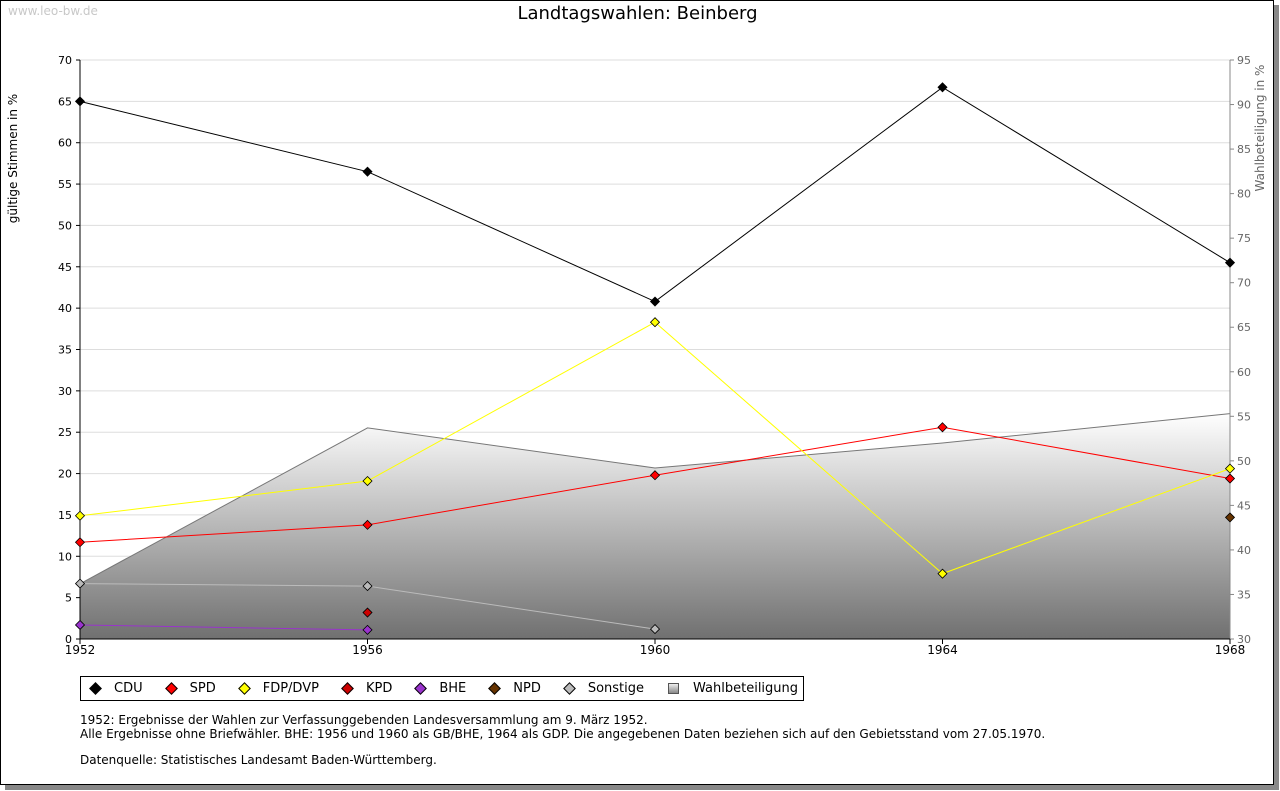 The height and width of the screenshot is (791, 1280). I want to click on y-tick-label: 5, so click(68, 598).